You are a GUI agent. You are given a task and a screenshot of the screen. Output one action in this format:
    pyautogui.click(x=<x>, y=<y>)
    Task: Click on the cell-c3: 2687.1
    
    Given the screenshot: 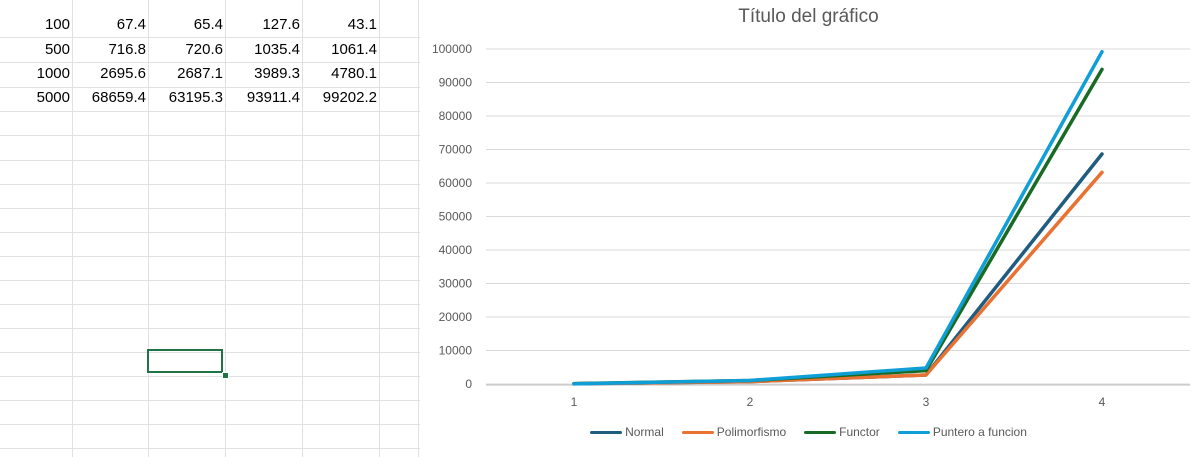 What is the action you would take?
    pyautogui.click(x=200, y=73)
    